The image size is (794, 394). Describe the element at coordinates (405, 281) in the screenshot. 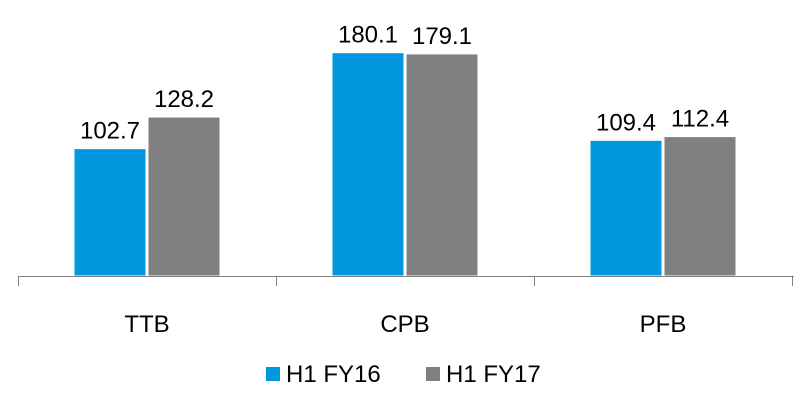

I see `x-axis-ticks` at that location.